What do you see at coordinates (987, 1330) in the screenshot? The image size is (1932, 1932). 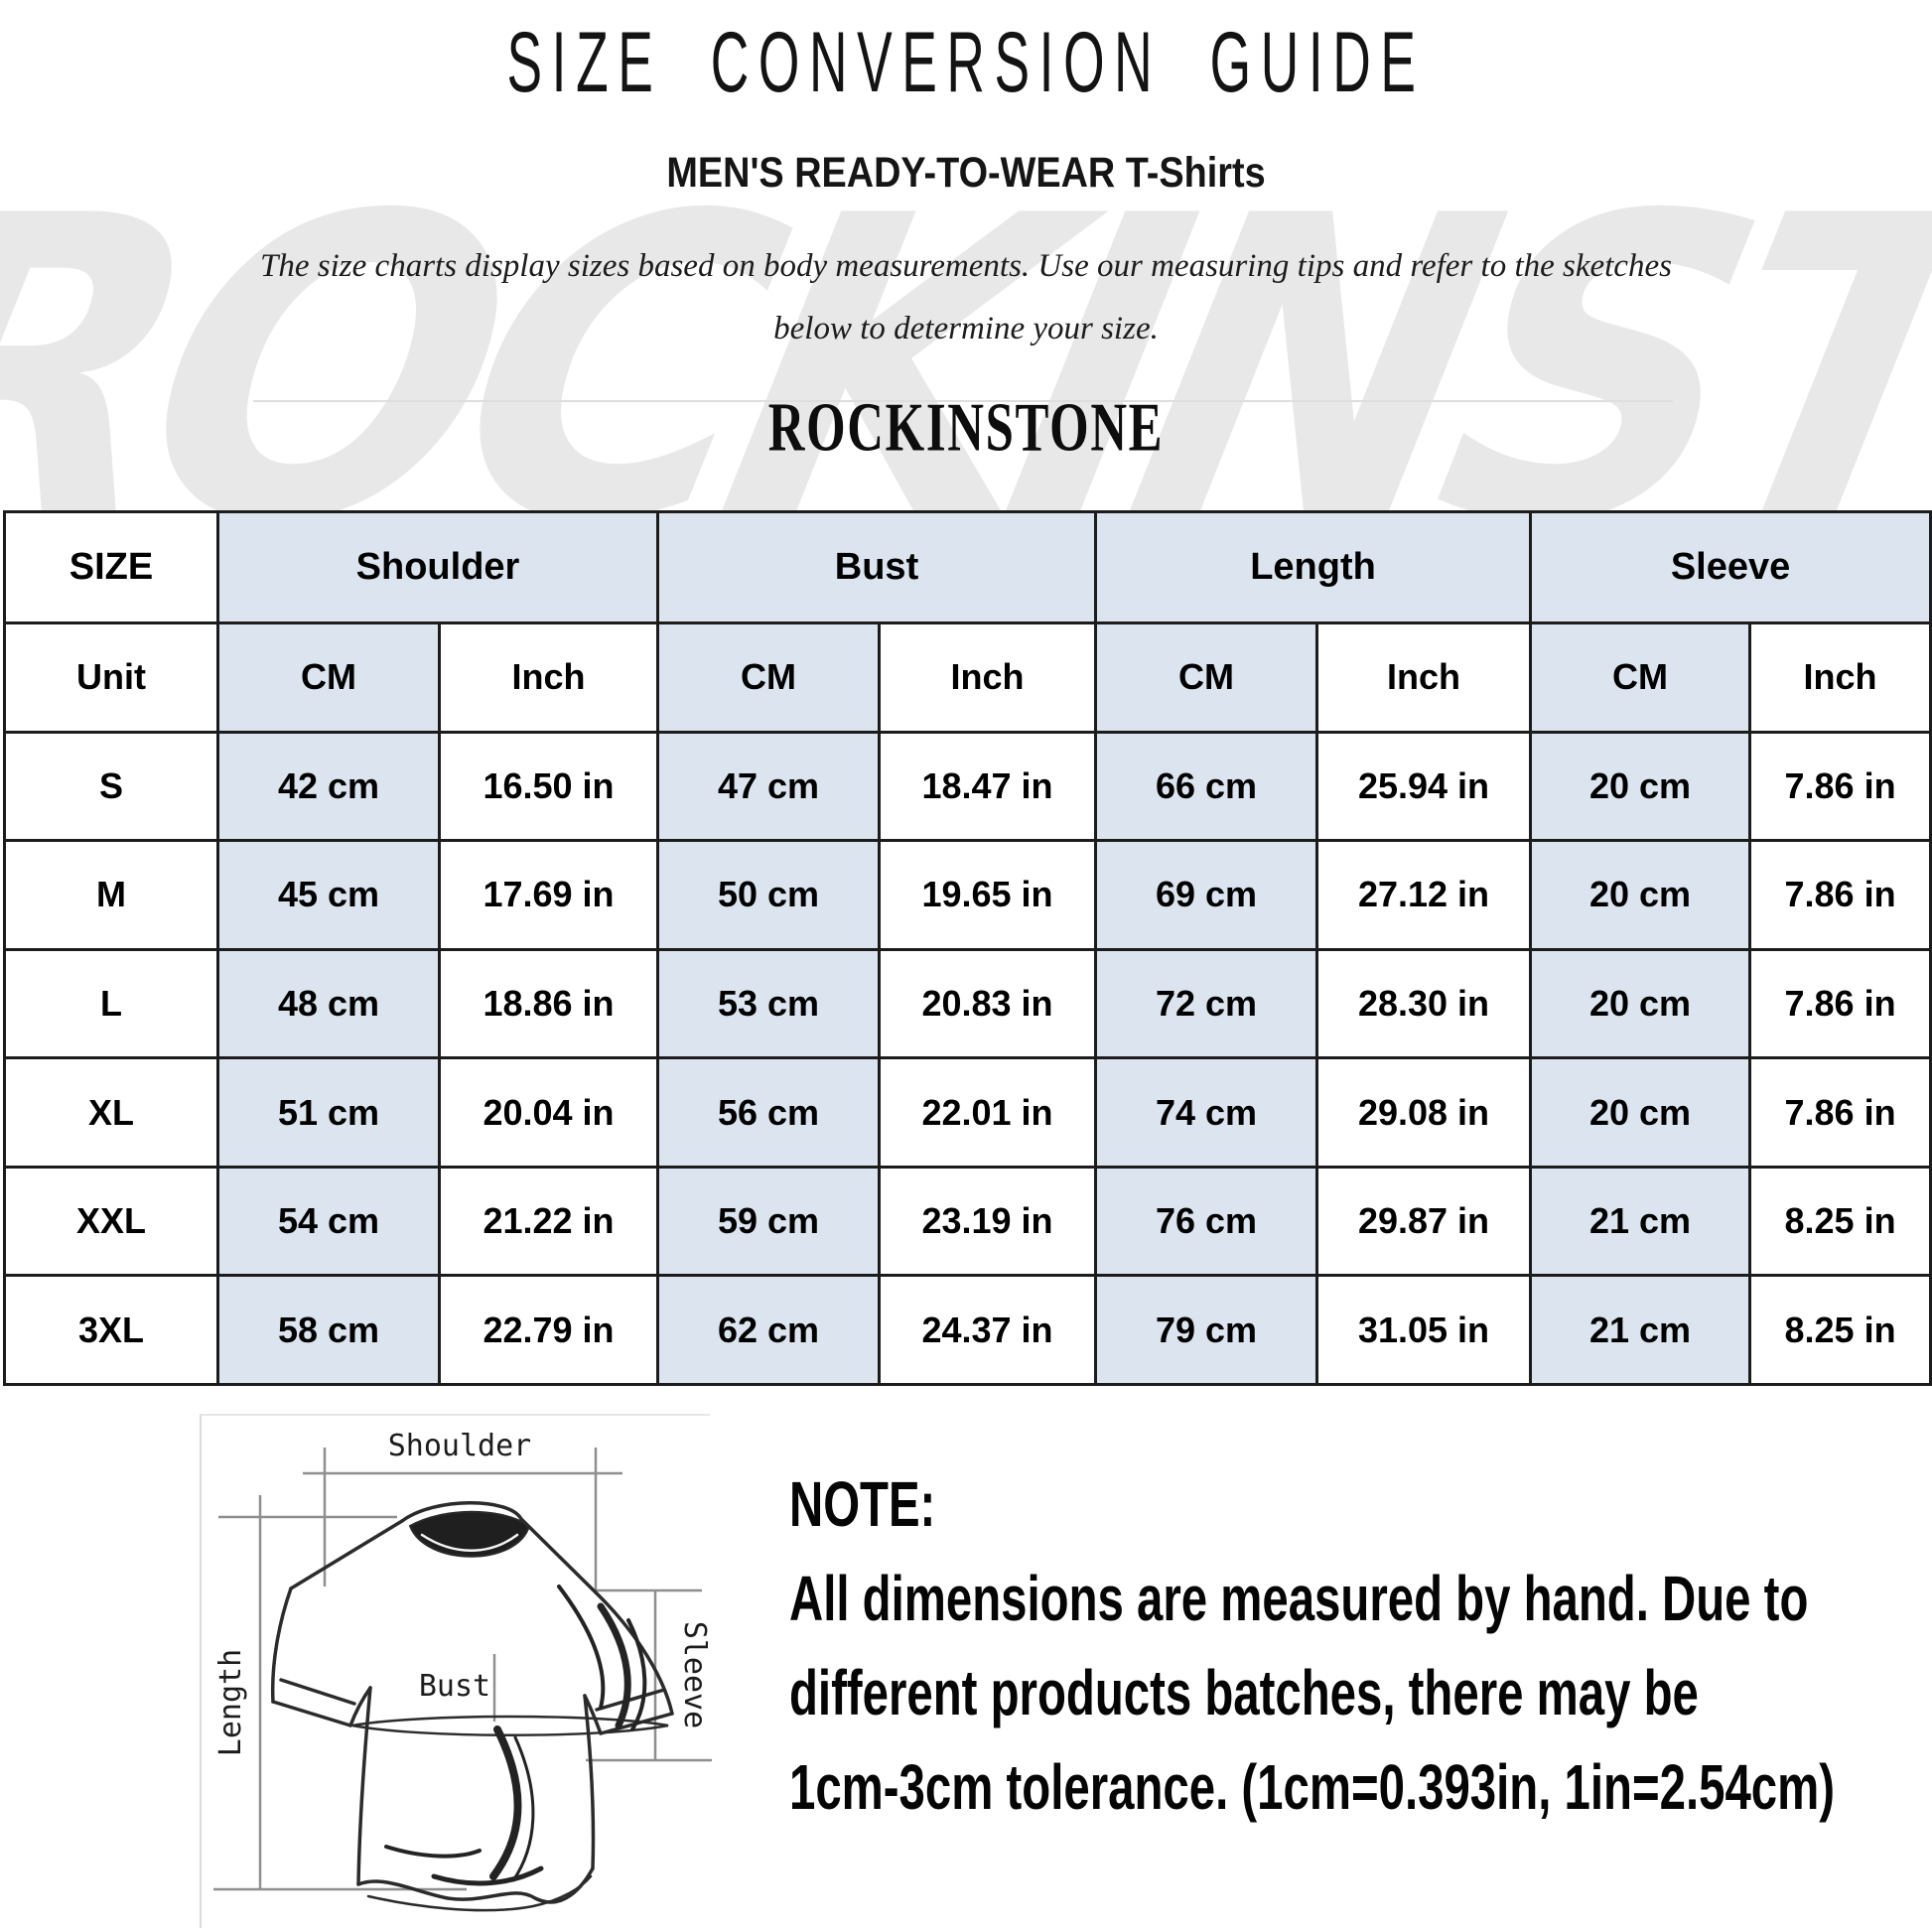 I see `value-cell: 24.37 in` at bounding box center [987, 1330].